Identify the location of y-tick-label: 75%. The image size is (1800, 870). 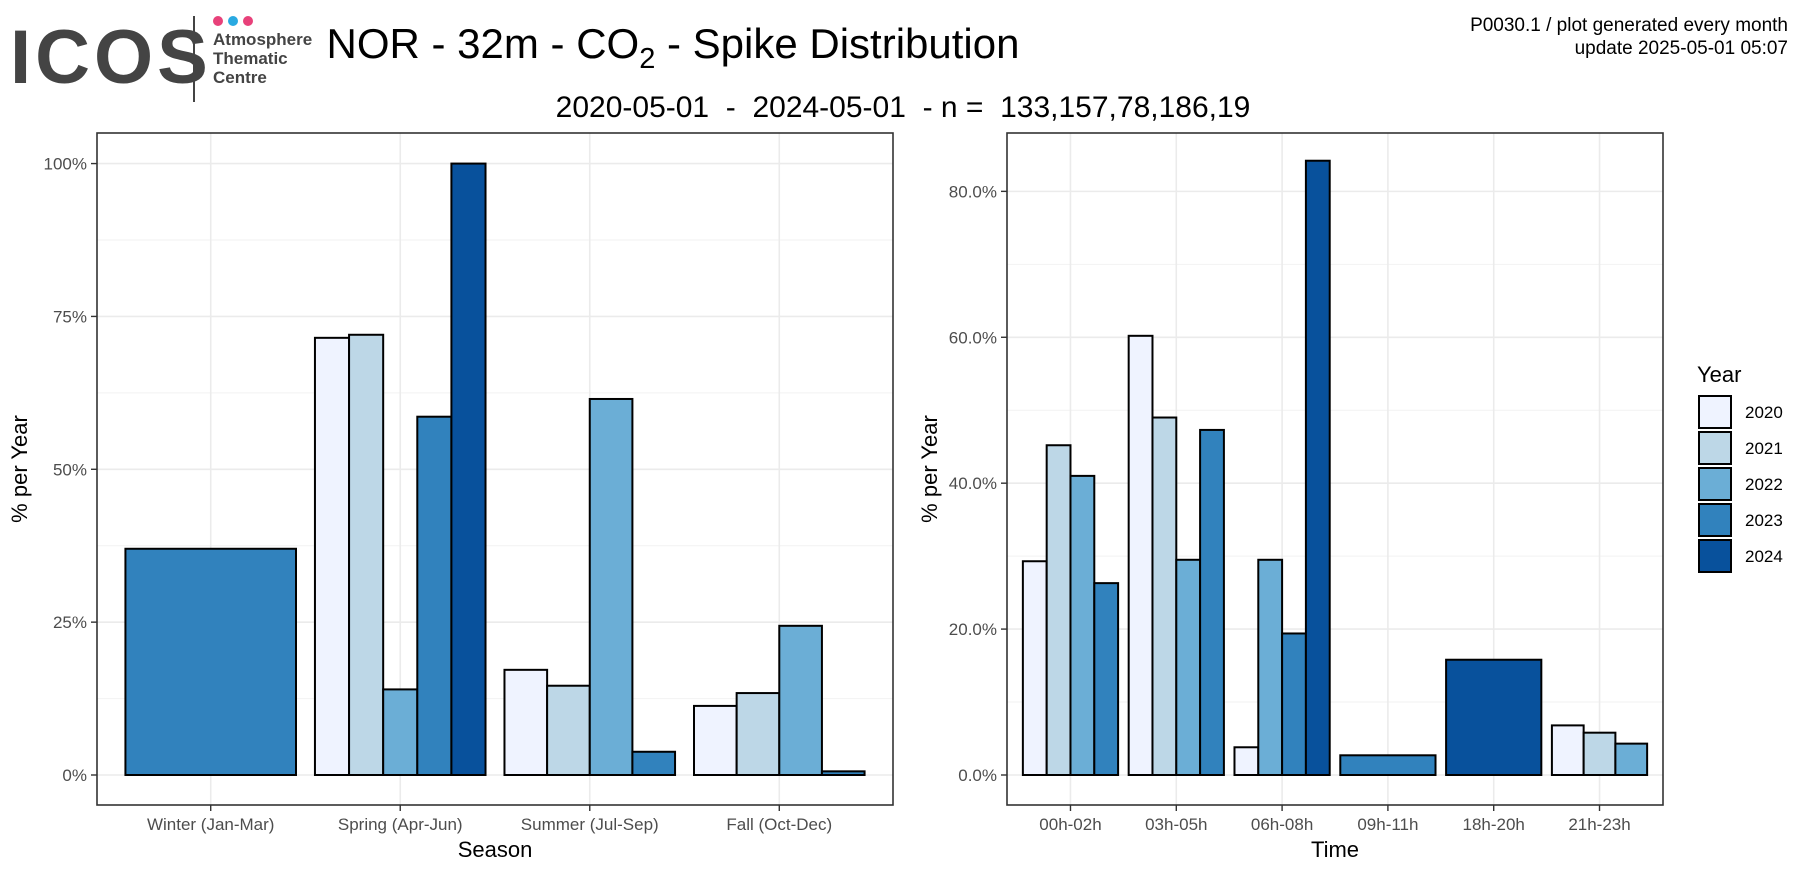
(70, 316).